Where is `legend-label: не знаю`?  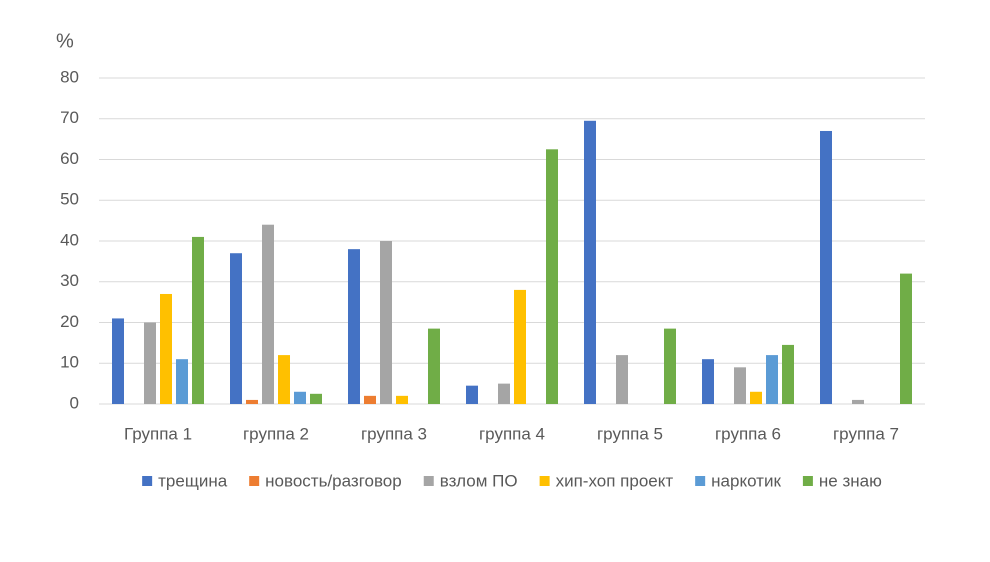
legend-label: не знаю is located at coordinates (850, 480).